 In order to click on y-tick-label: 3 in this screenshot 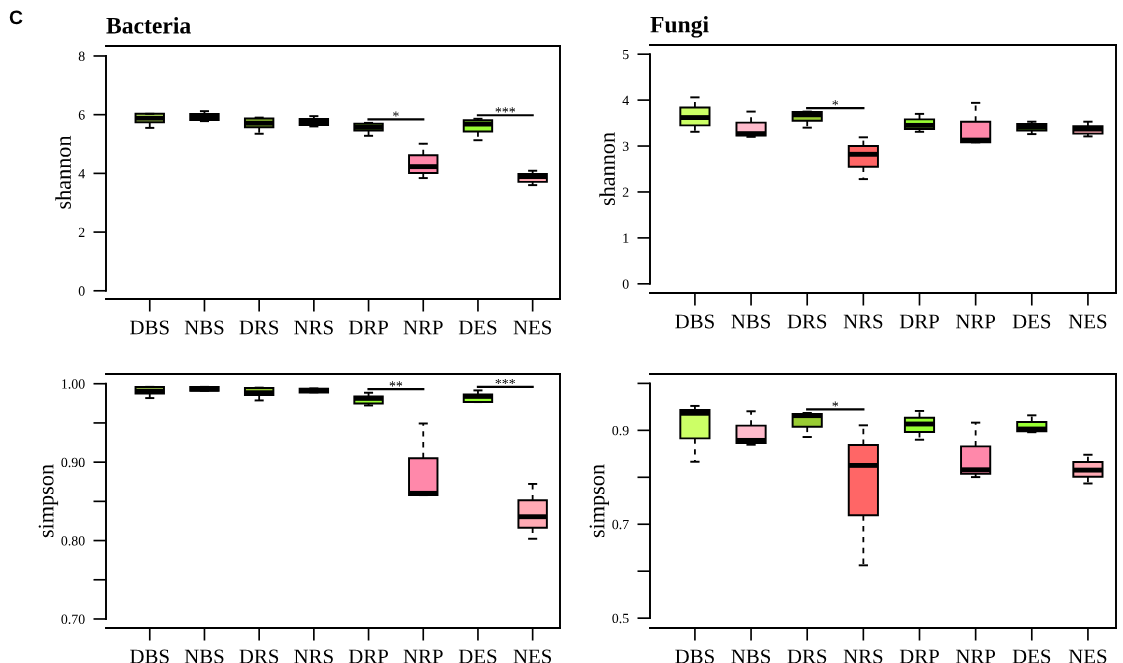, I will do `click(625, 146)`.